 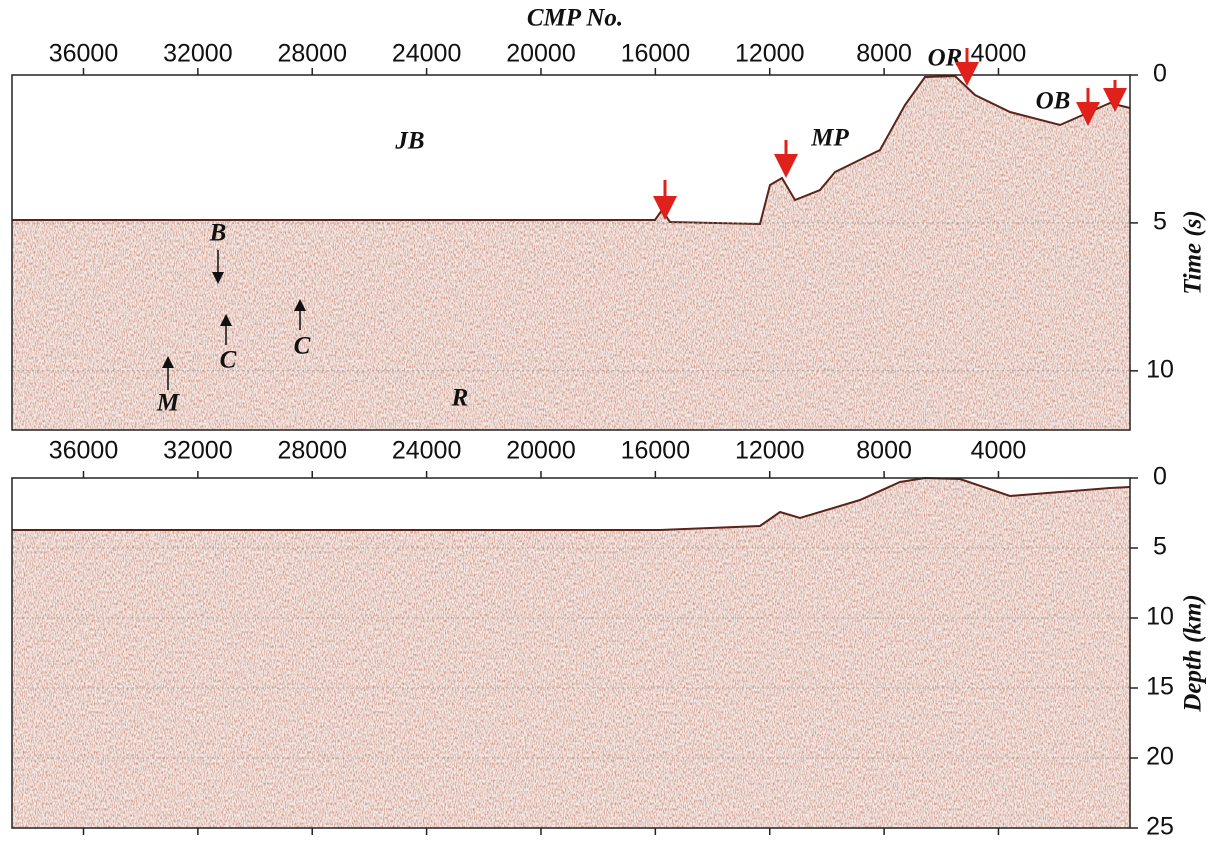 I want to click on water-column, so click(x=571, y=504).